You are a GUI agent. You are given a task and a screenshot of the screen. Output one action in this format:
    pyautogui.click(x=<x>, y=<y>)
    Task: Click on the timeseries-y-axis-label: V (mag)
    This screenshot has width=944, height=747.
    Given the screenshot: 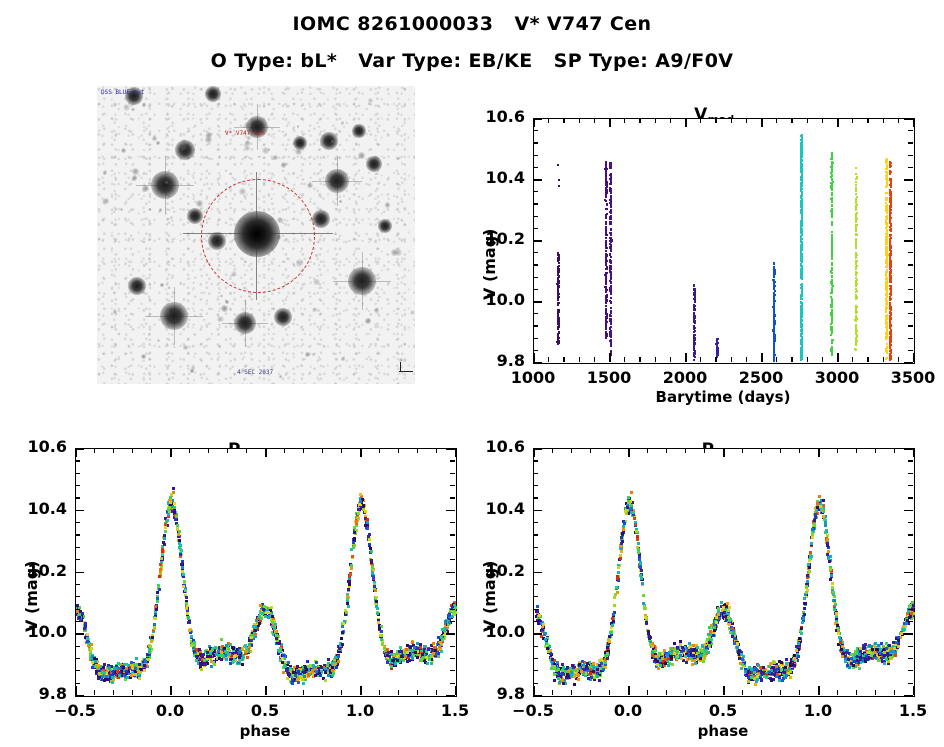 What is the action you would take?
    pyautogui.click(x=489, y=264)
    